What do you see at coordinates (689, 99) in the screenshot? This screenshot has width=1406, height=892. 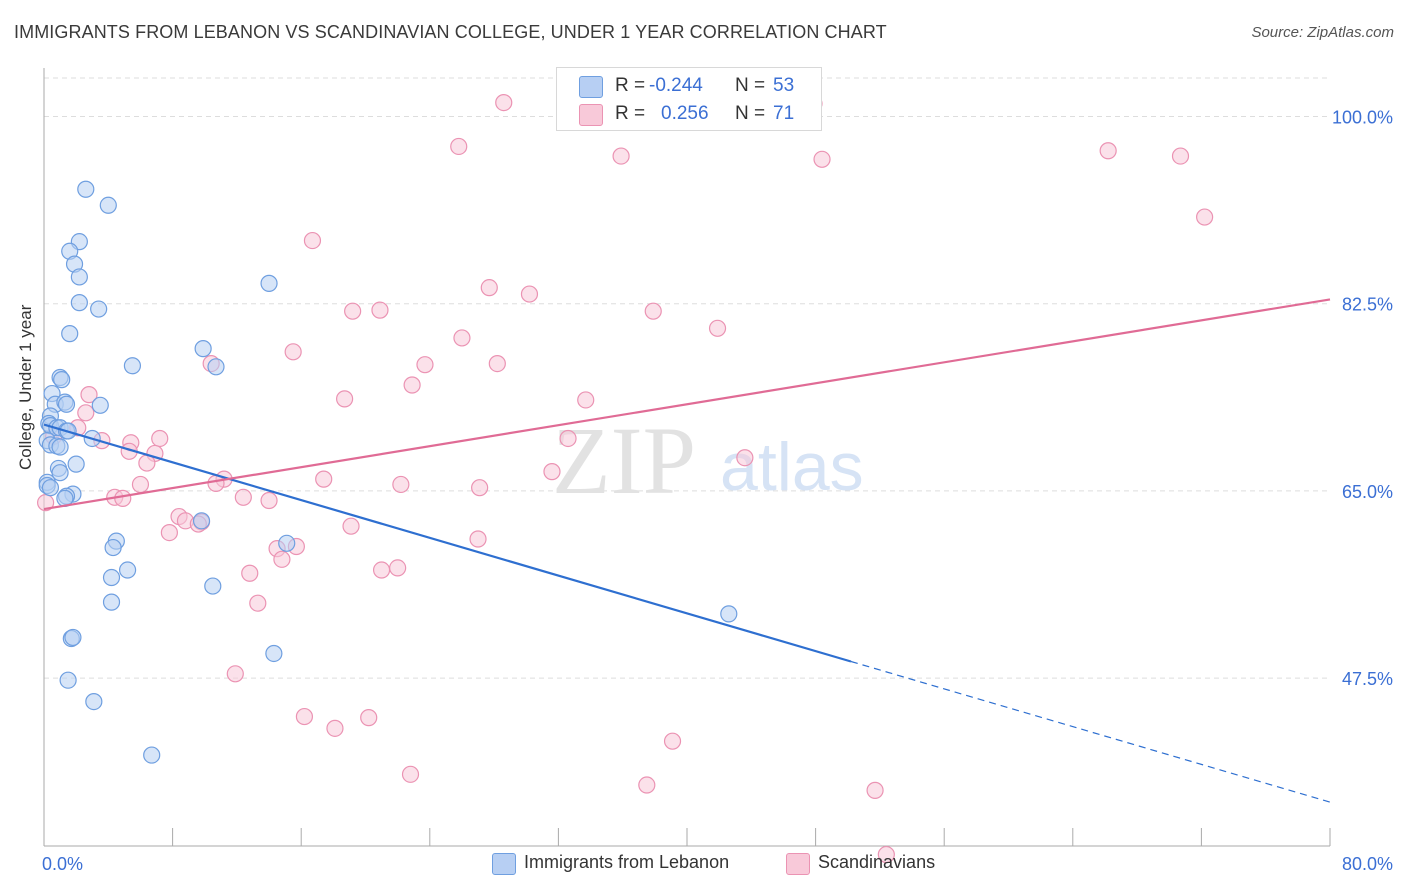 I see `correlation-legend: R = -0.244 N = 53 R = 0.256 N = 71` at bounding box center [689, 99].